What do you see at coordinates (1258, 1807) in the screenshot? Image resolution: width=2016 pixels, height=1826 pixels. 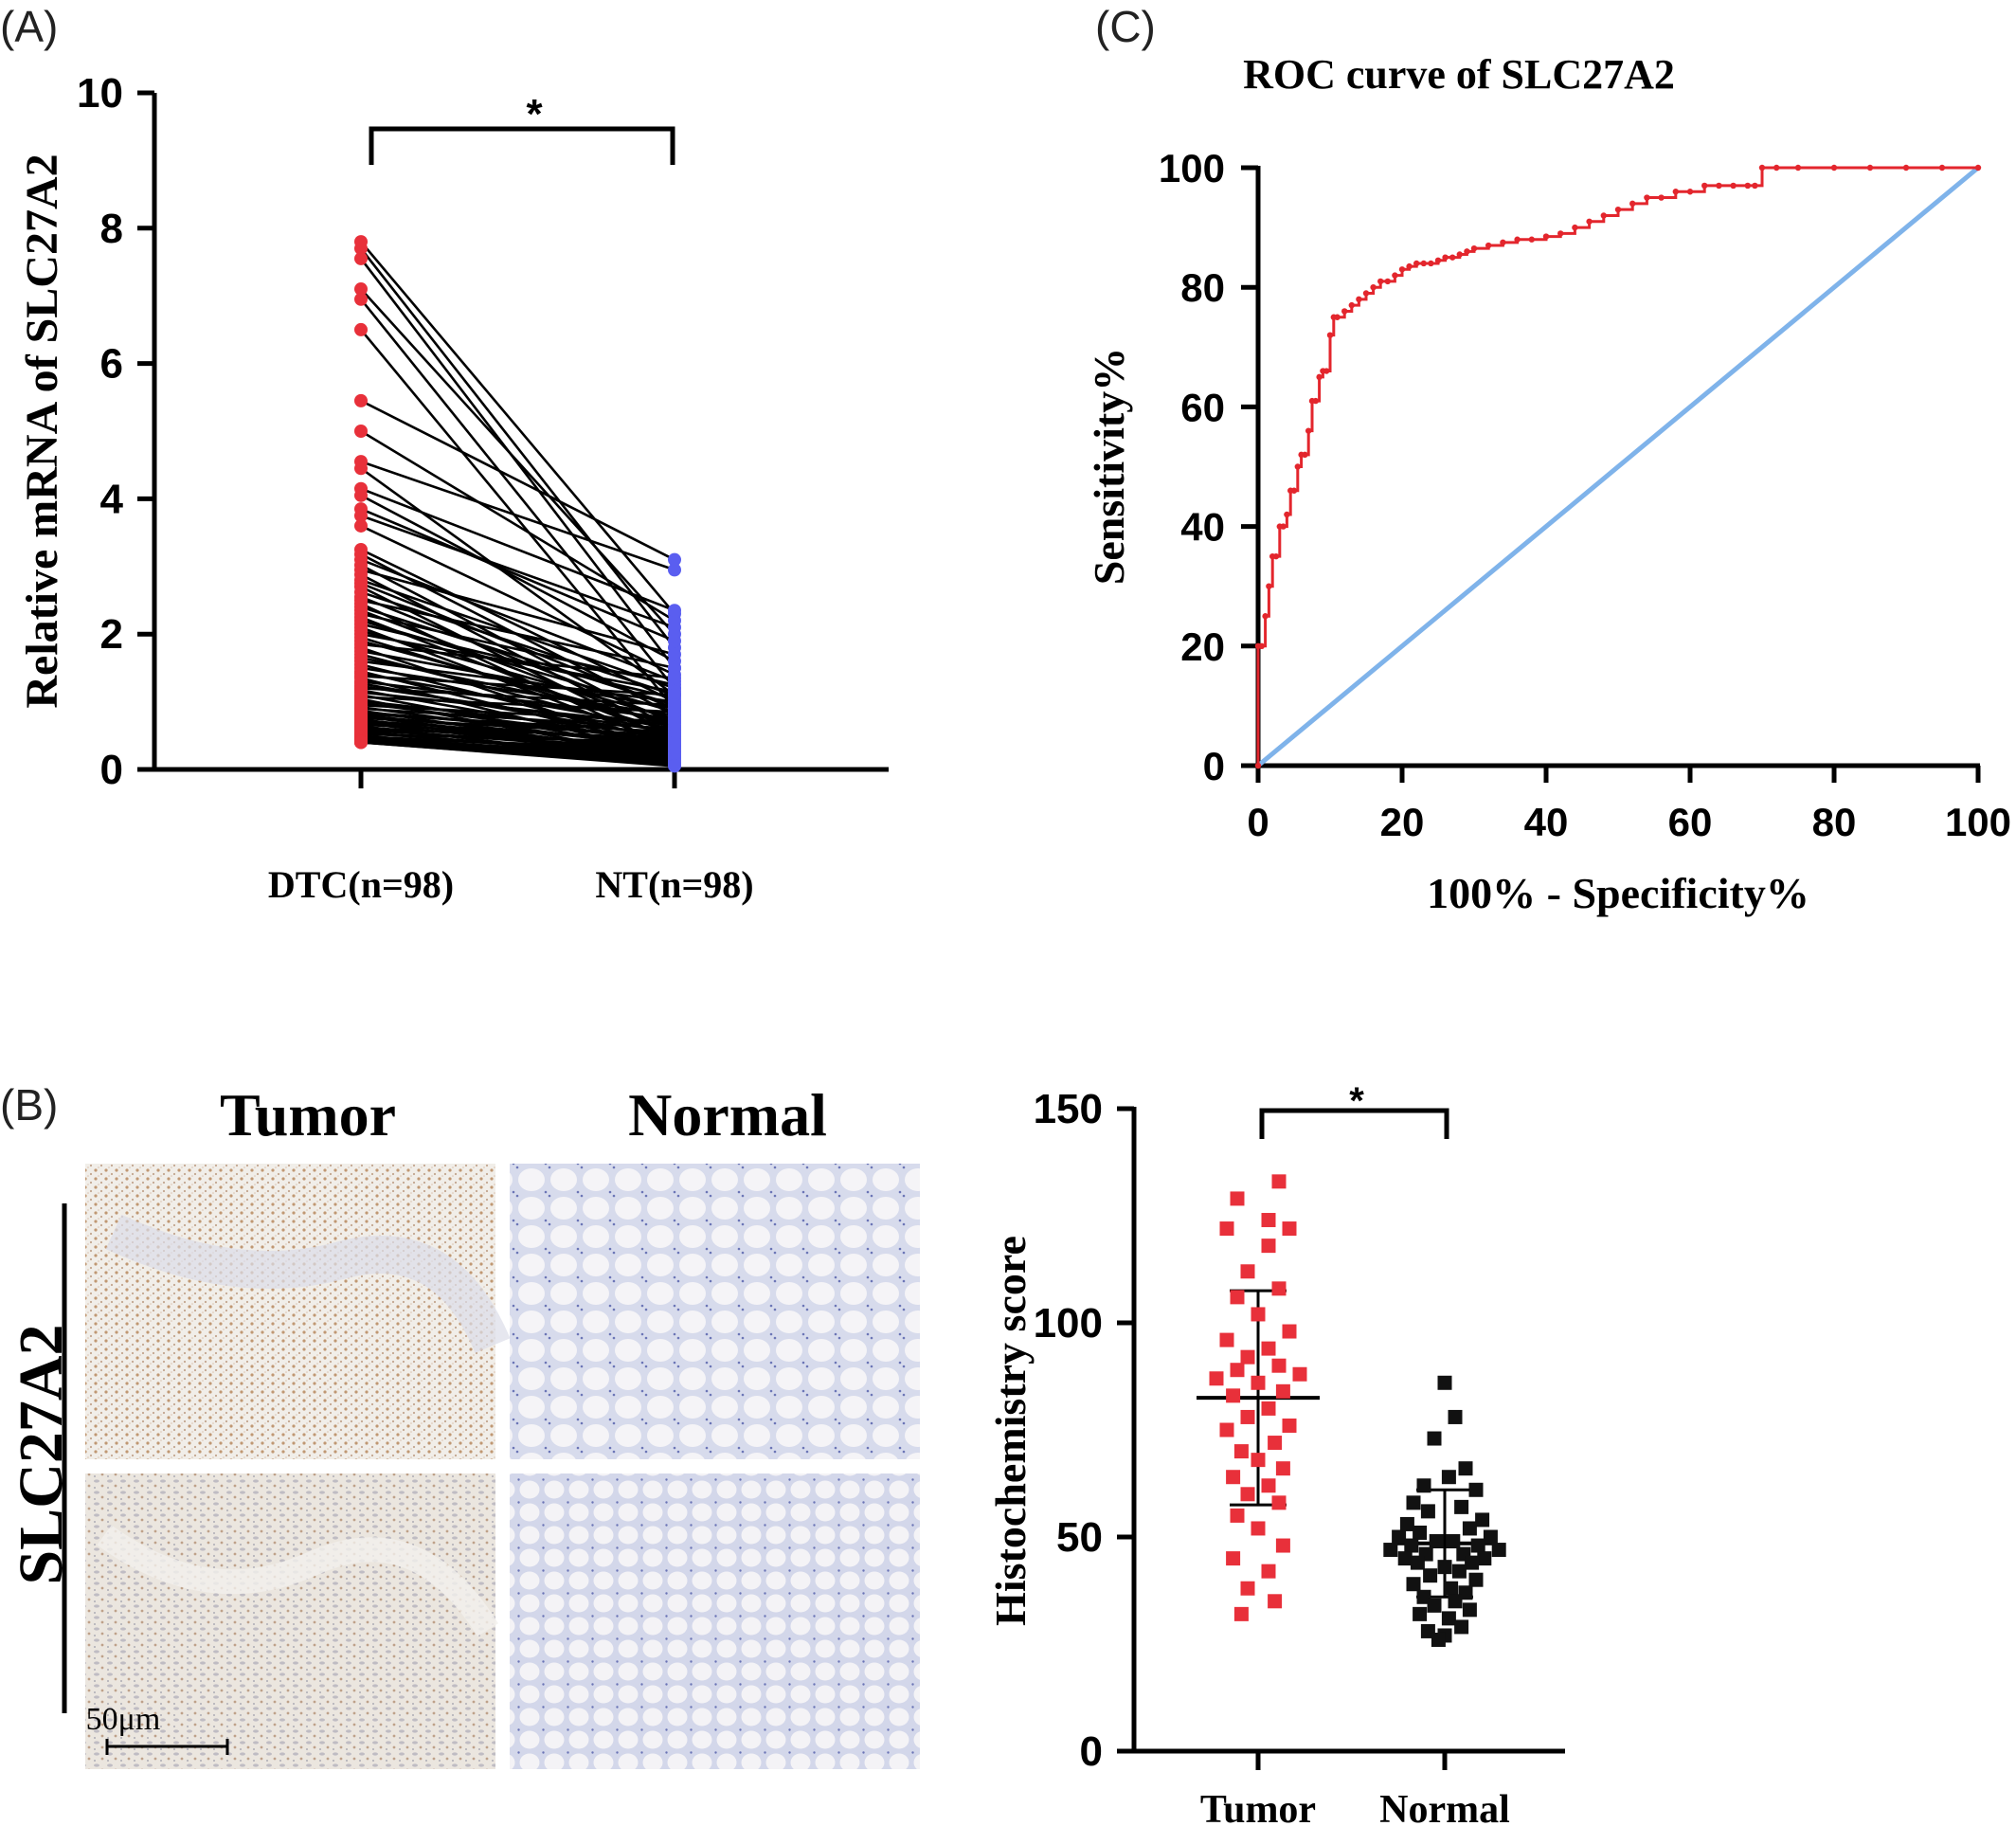 I see `score-x-category-tumor: Tumor` at bounding box center [1258, 1807].